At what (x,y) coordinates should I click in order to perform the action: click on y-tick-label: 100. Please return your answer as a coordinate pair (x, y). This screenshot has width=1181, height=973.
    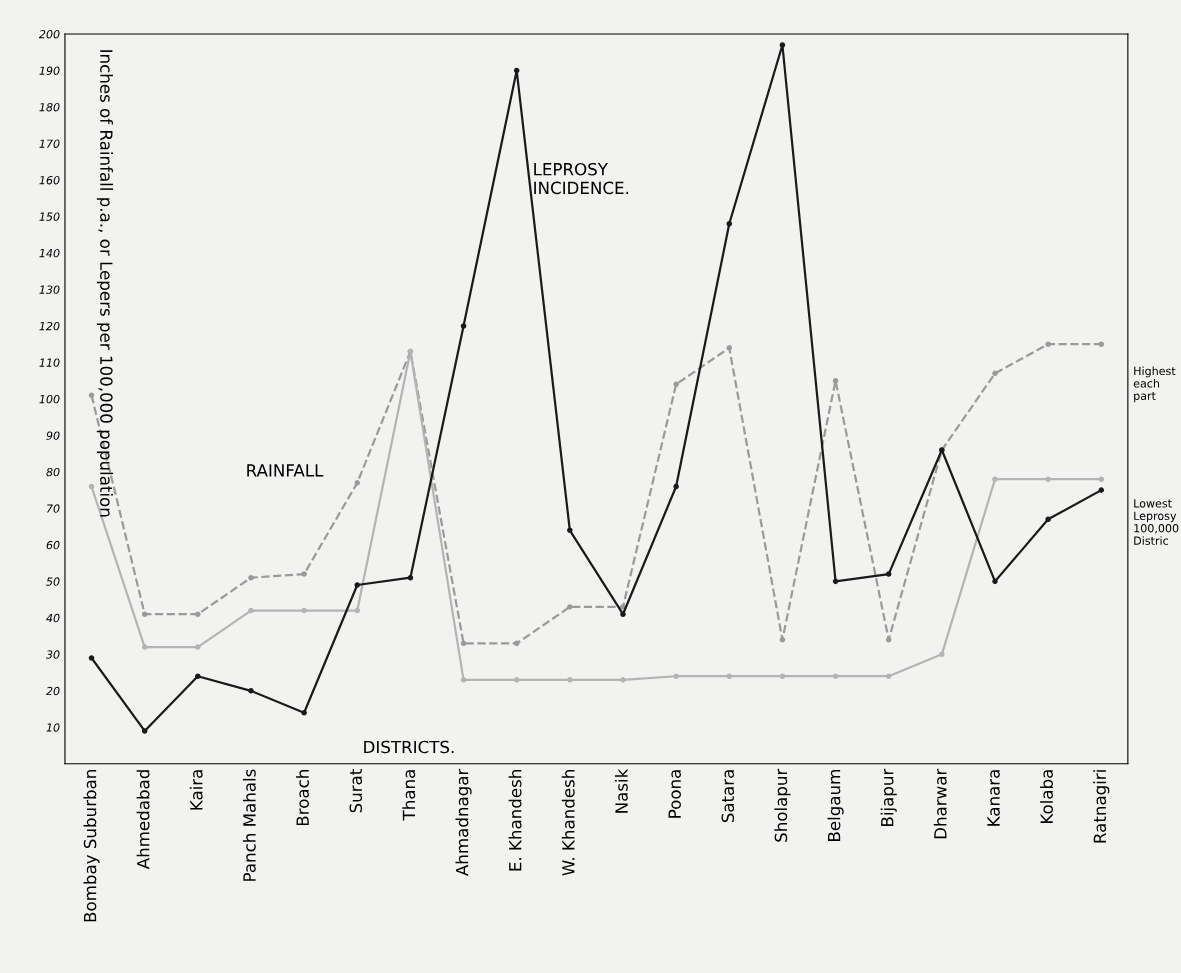
    Looking at the image, I should click on (49, 399).